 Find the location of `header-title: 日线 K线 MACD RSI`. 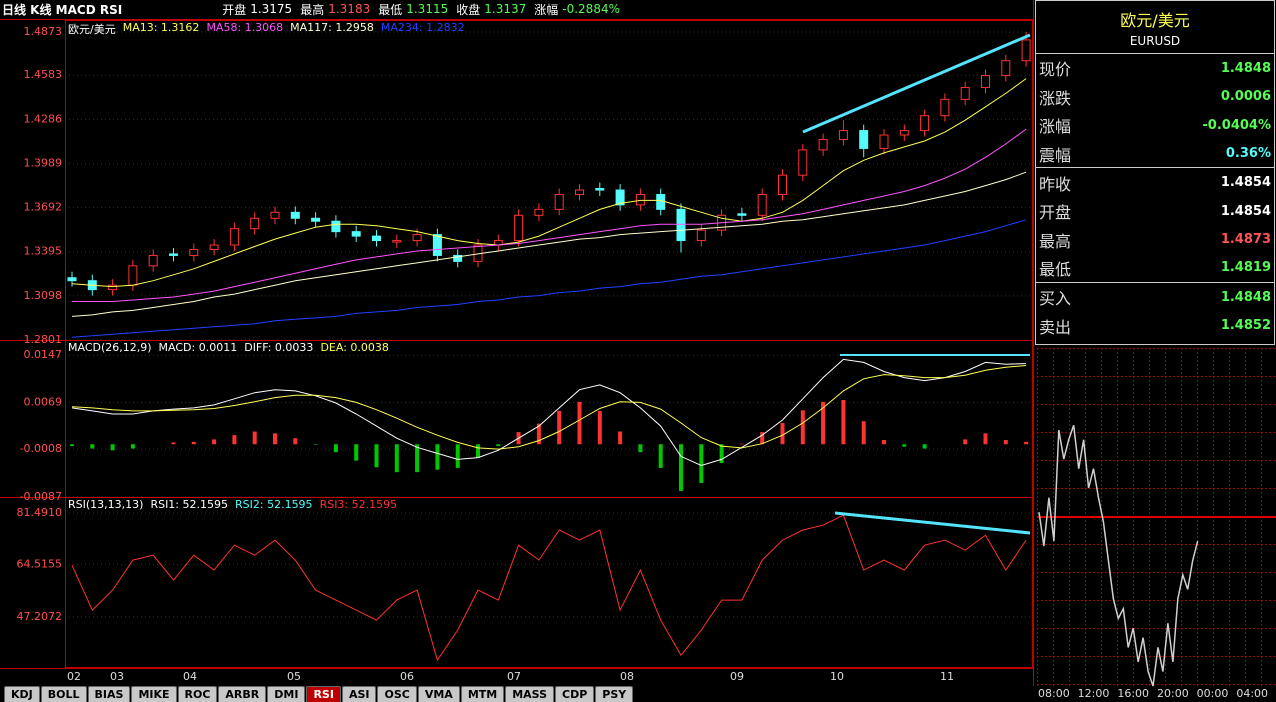

header-title: 日线 K线 MACD RSI is located at coordinates (62, 9).